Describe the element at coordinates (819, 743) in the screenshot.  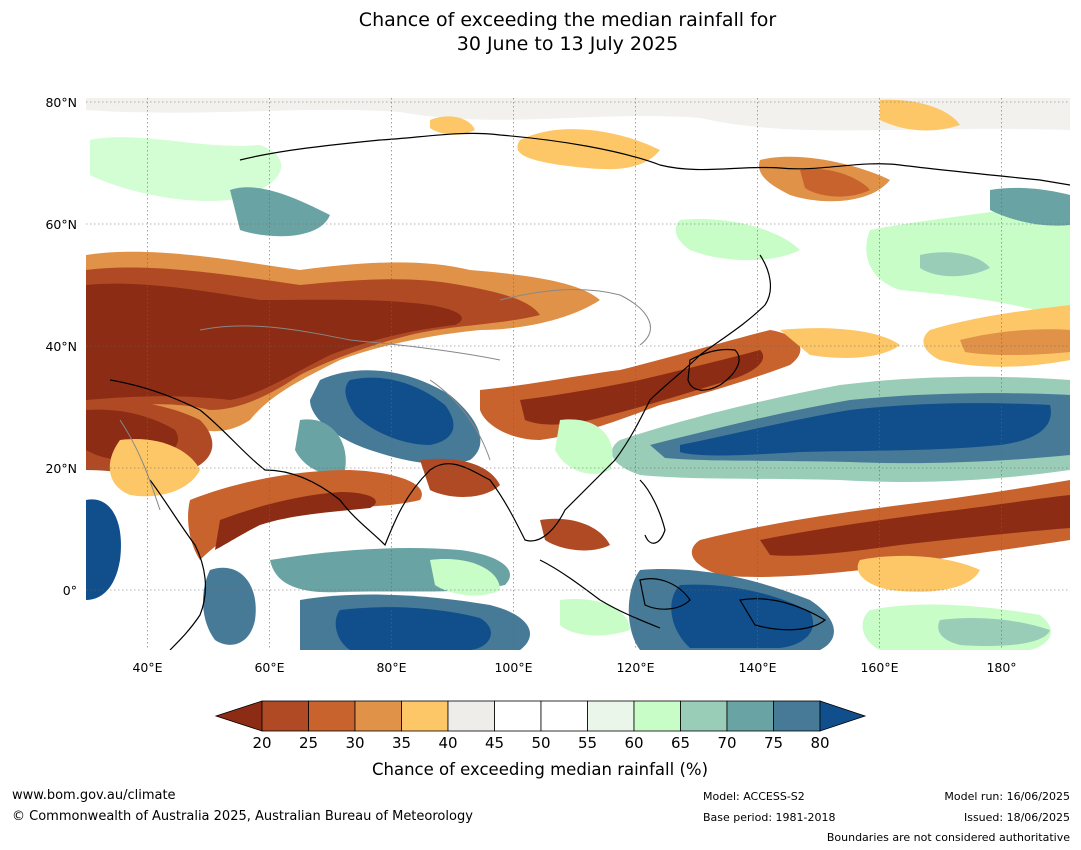
I see `colorbar-tick-label: 80` at that location.